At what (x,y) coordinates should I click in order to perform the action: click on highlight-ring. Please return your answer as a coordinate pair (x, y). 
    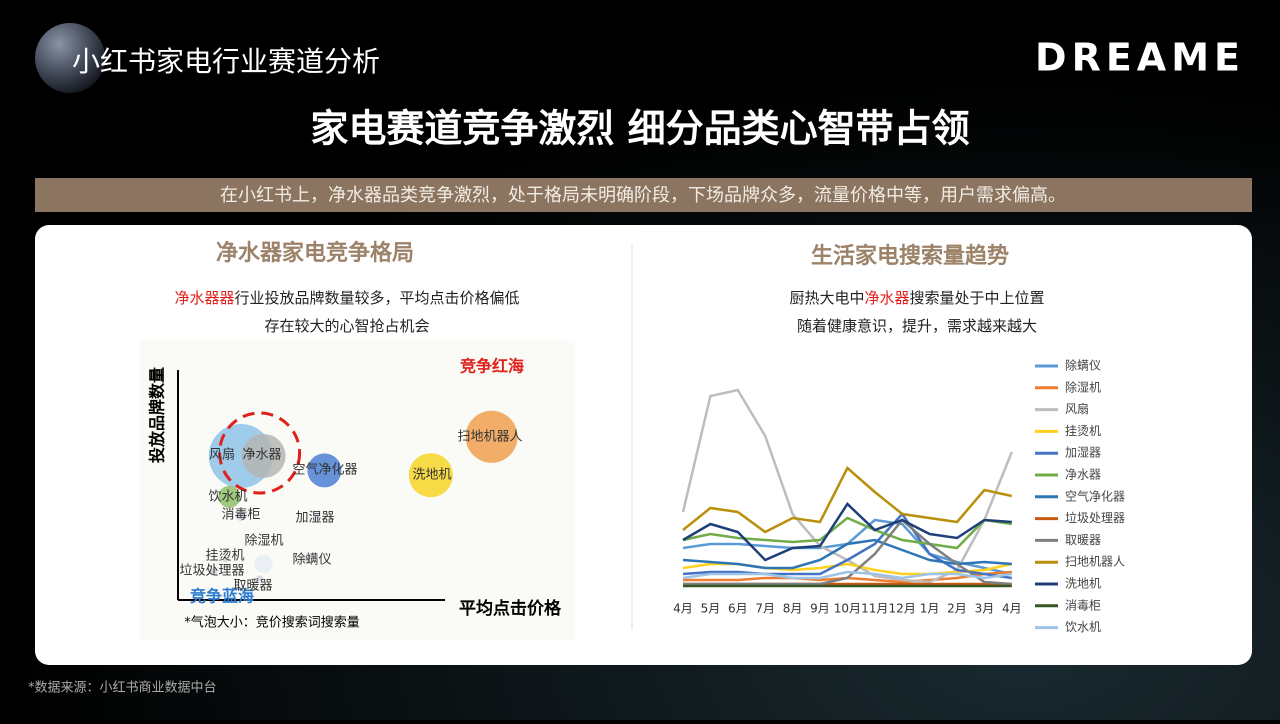
    Looking at the image, I should click on (260, 453).